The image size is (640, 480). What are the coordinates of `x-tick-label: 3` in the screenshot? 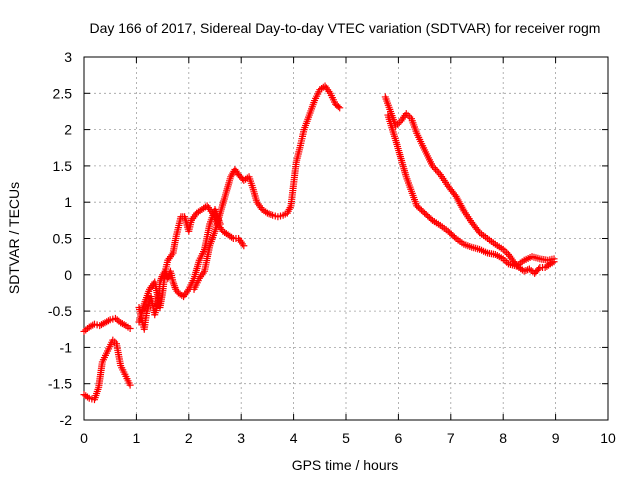 It's located at (241, 438).